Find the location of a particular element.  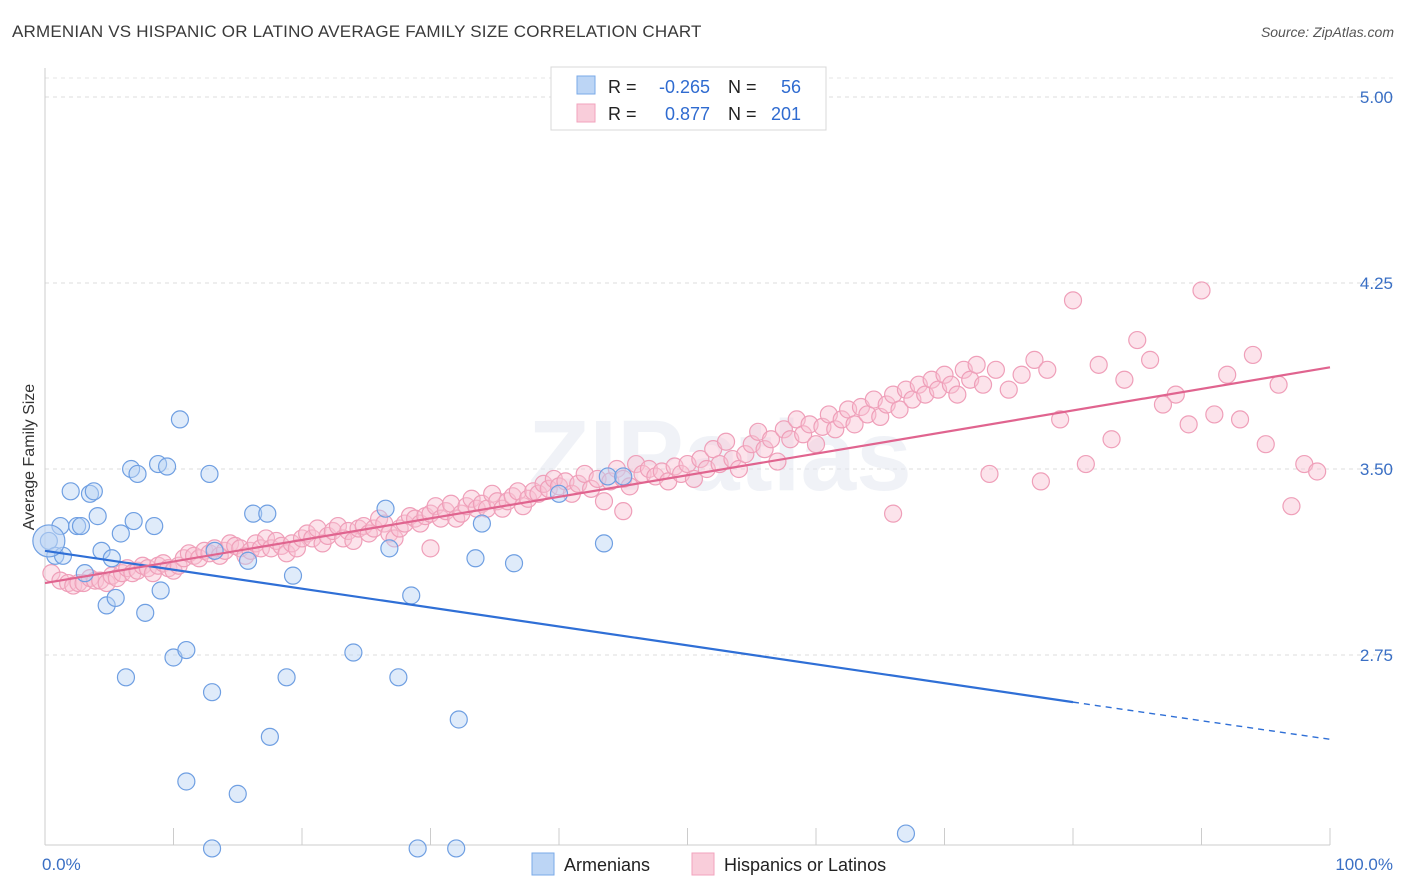

armenians-trend-line is located at coordinates (559, 626).